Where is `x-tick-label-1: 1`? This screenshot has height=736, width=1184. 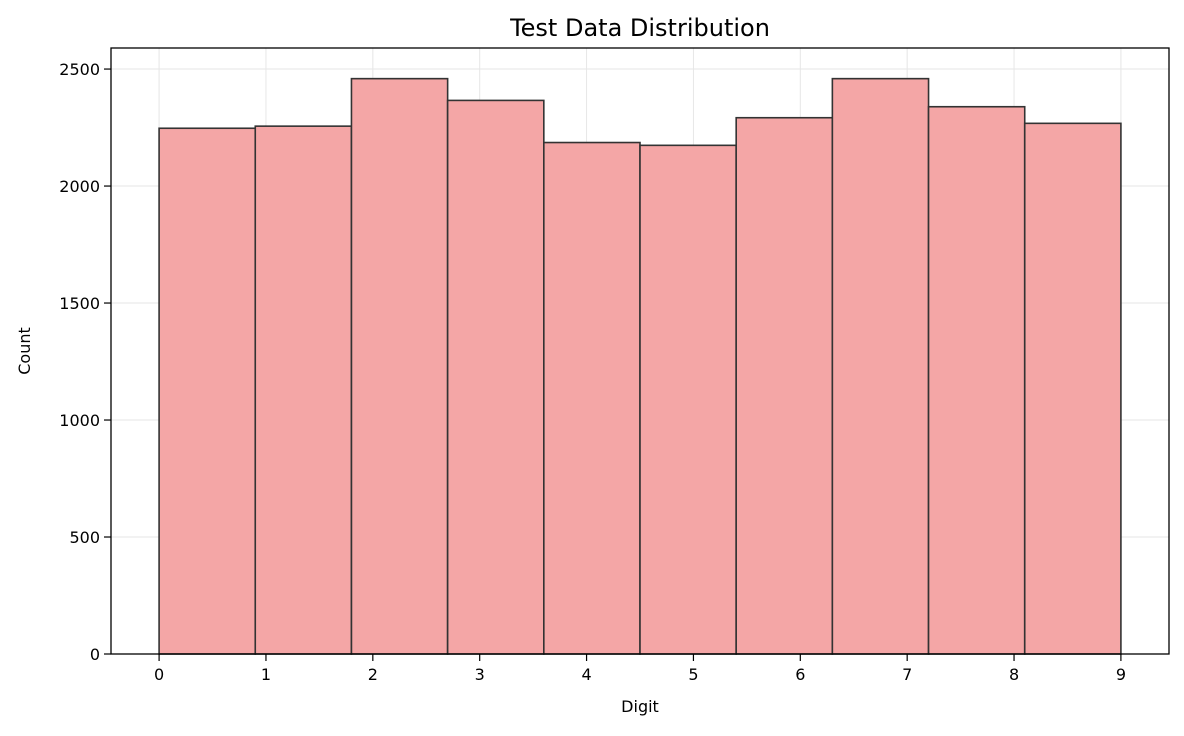 x-tick-label-1: 1 is located at coordinates (266, 674).